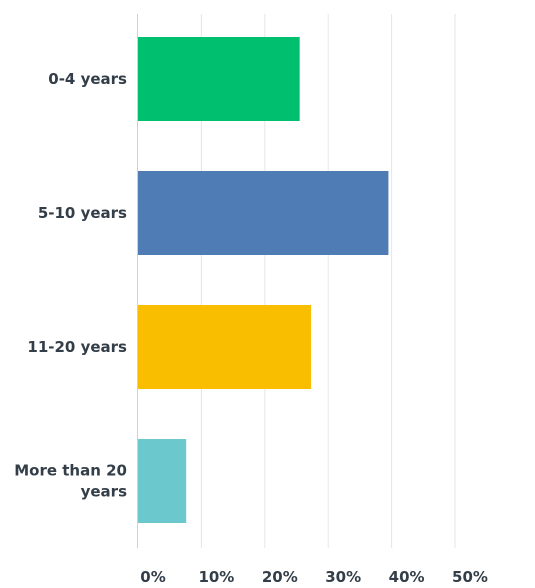 Image resolution: width=535 pixels, height=588 pixels. What do you see at coordinates (87, 79) in the screenshot?
I see `category-label-0: 0-4 years` at bounding box center [87, 79].